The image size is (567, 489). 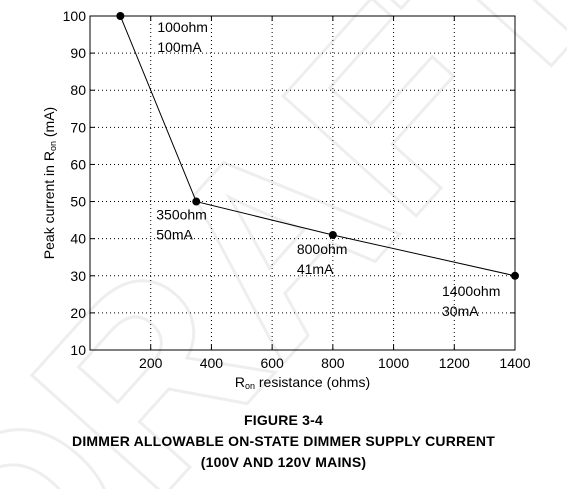 I want to click on x-tick-label: 600, so click(x=272, y=363).